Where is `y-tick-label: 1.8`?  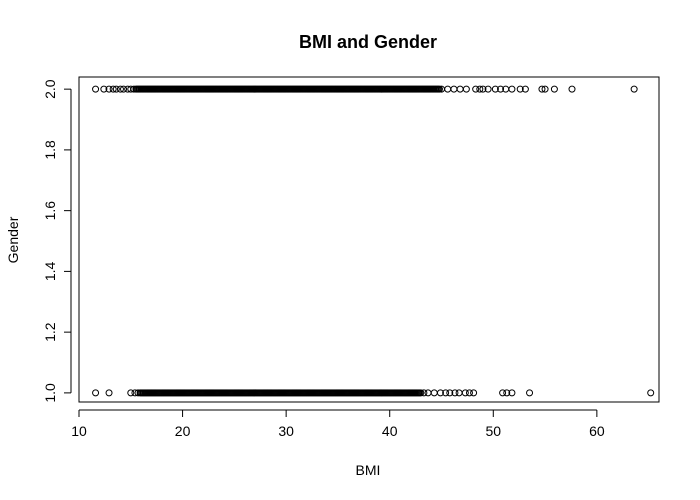
y-tick-label: 1.8 is located at coordinates (50, 150).